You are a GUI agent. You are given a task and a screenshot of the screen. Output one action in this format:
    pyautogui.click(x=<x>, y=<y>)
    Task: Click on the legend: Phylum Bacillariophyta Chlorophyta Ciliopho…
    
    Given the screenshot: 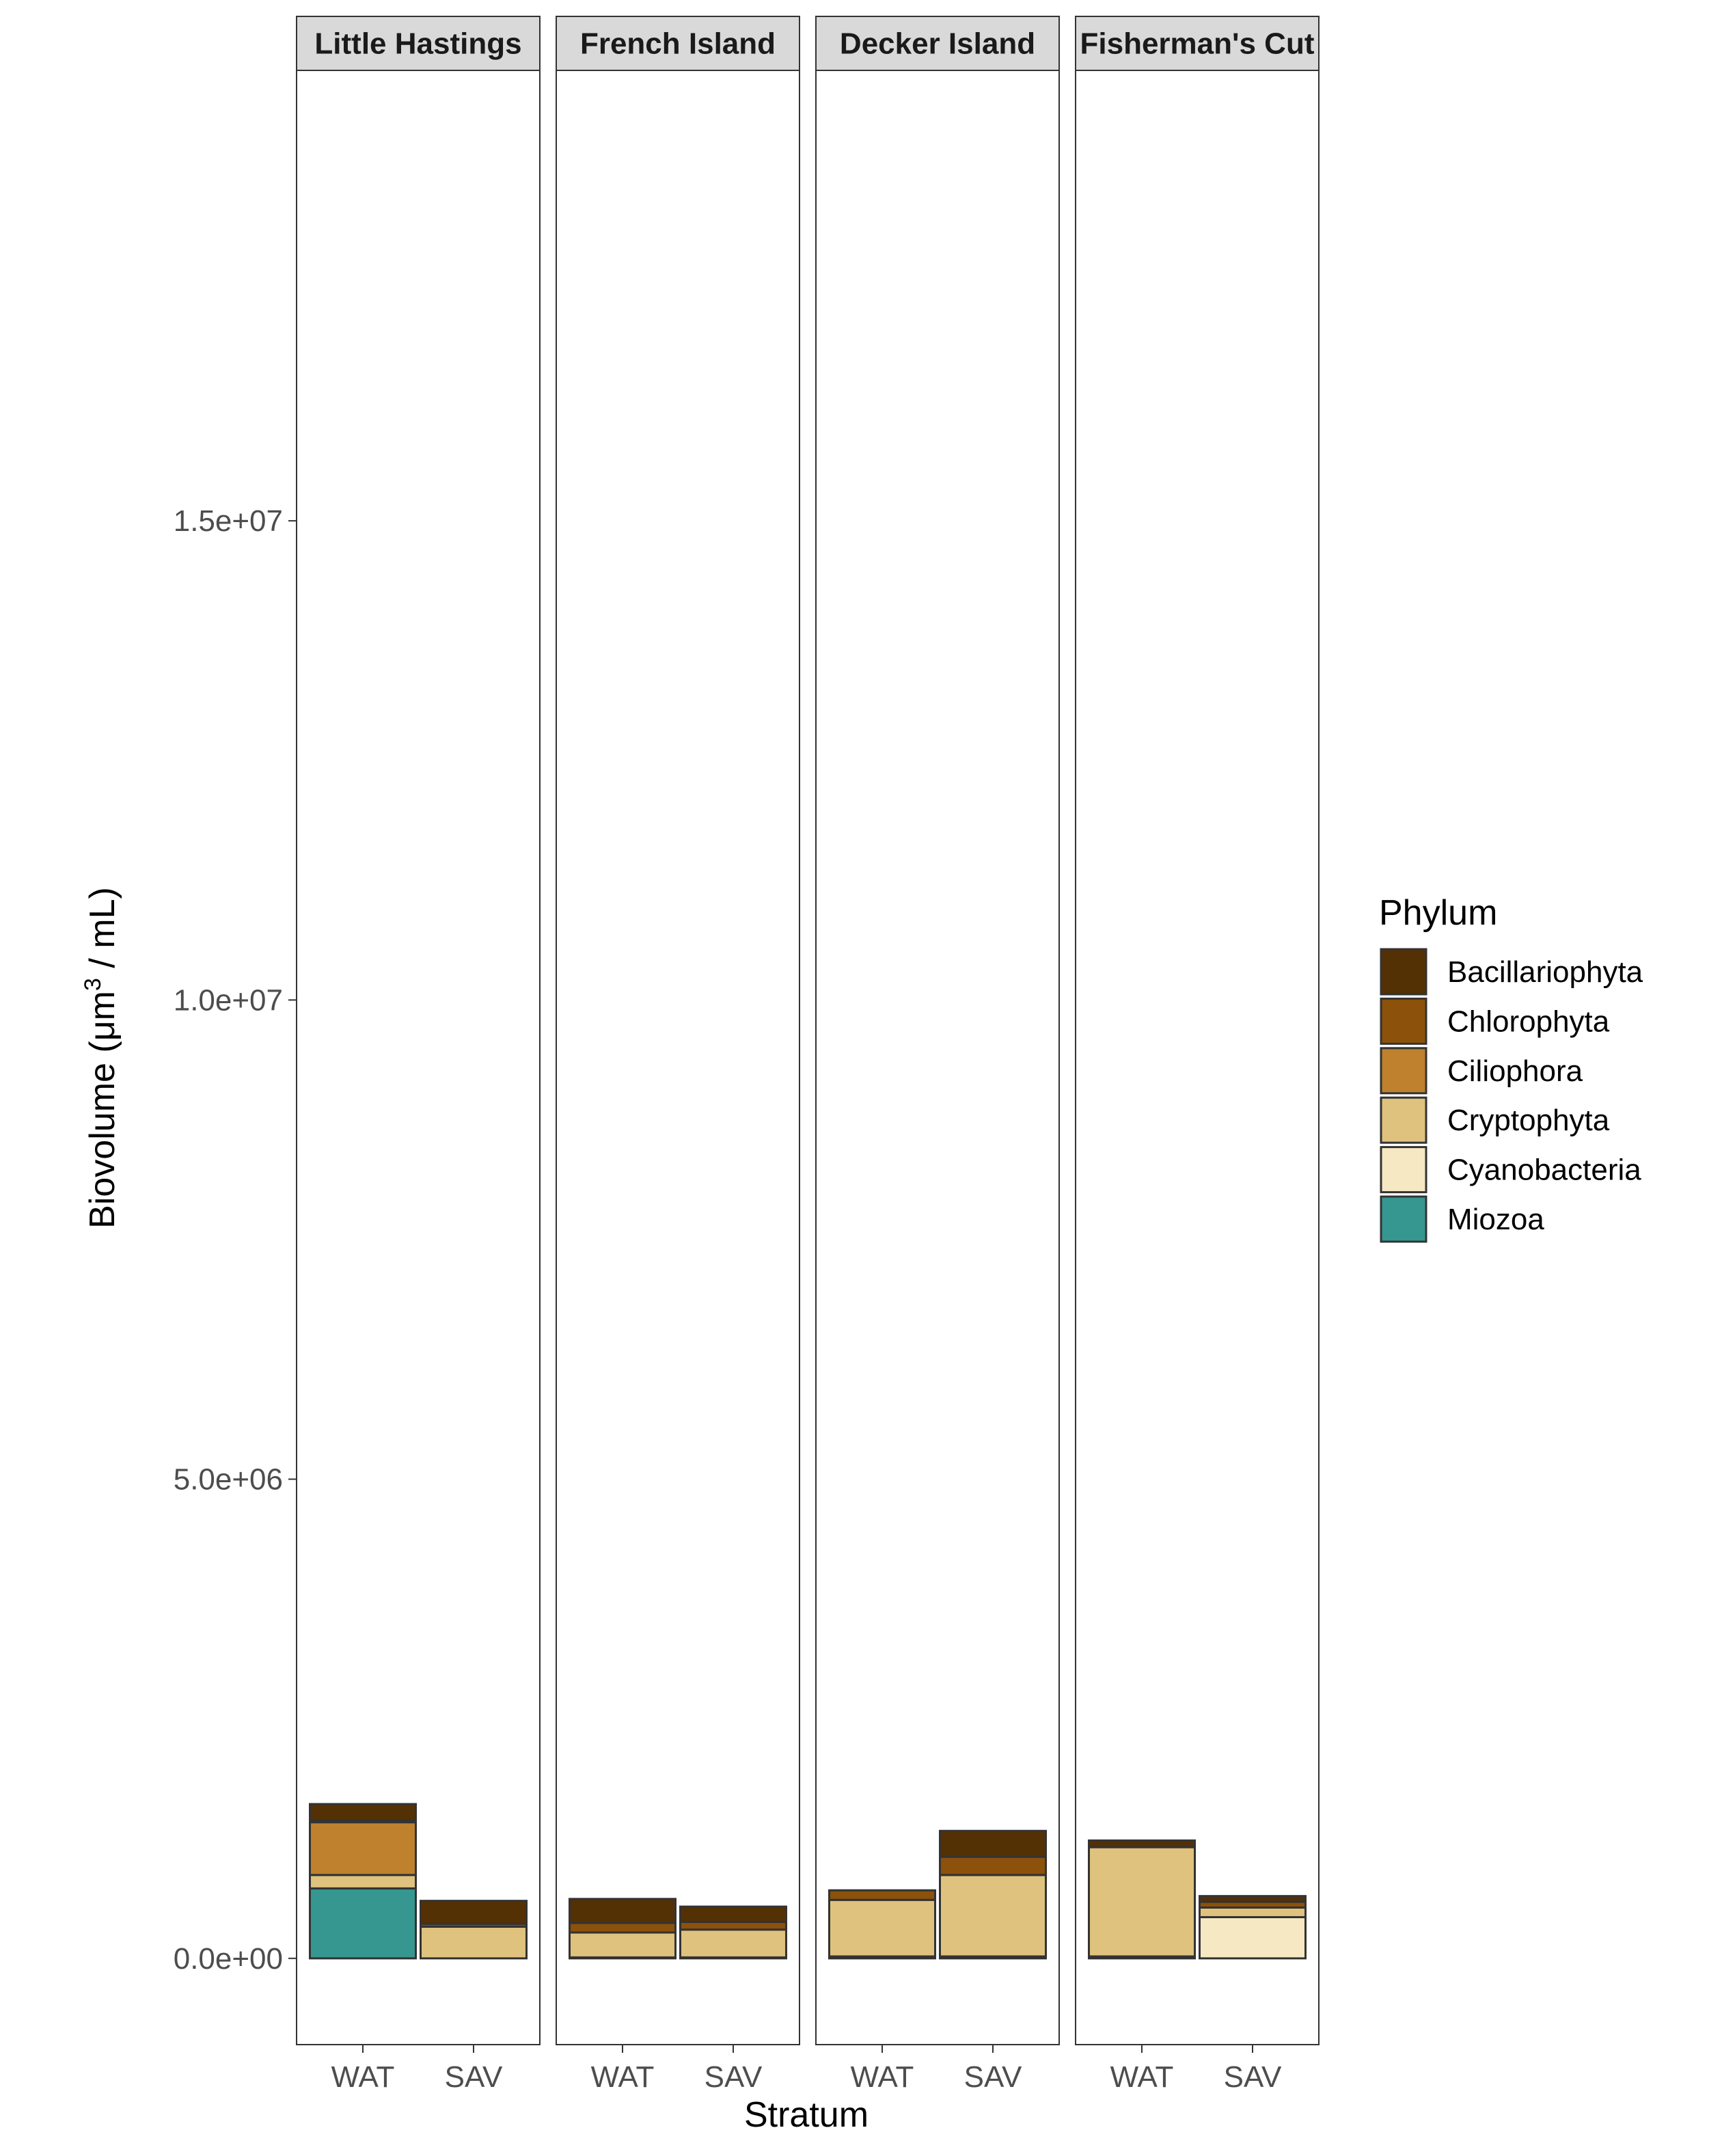 What is the action you would take?
    pyautogui.click(x=1511, y=1068)
    